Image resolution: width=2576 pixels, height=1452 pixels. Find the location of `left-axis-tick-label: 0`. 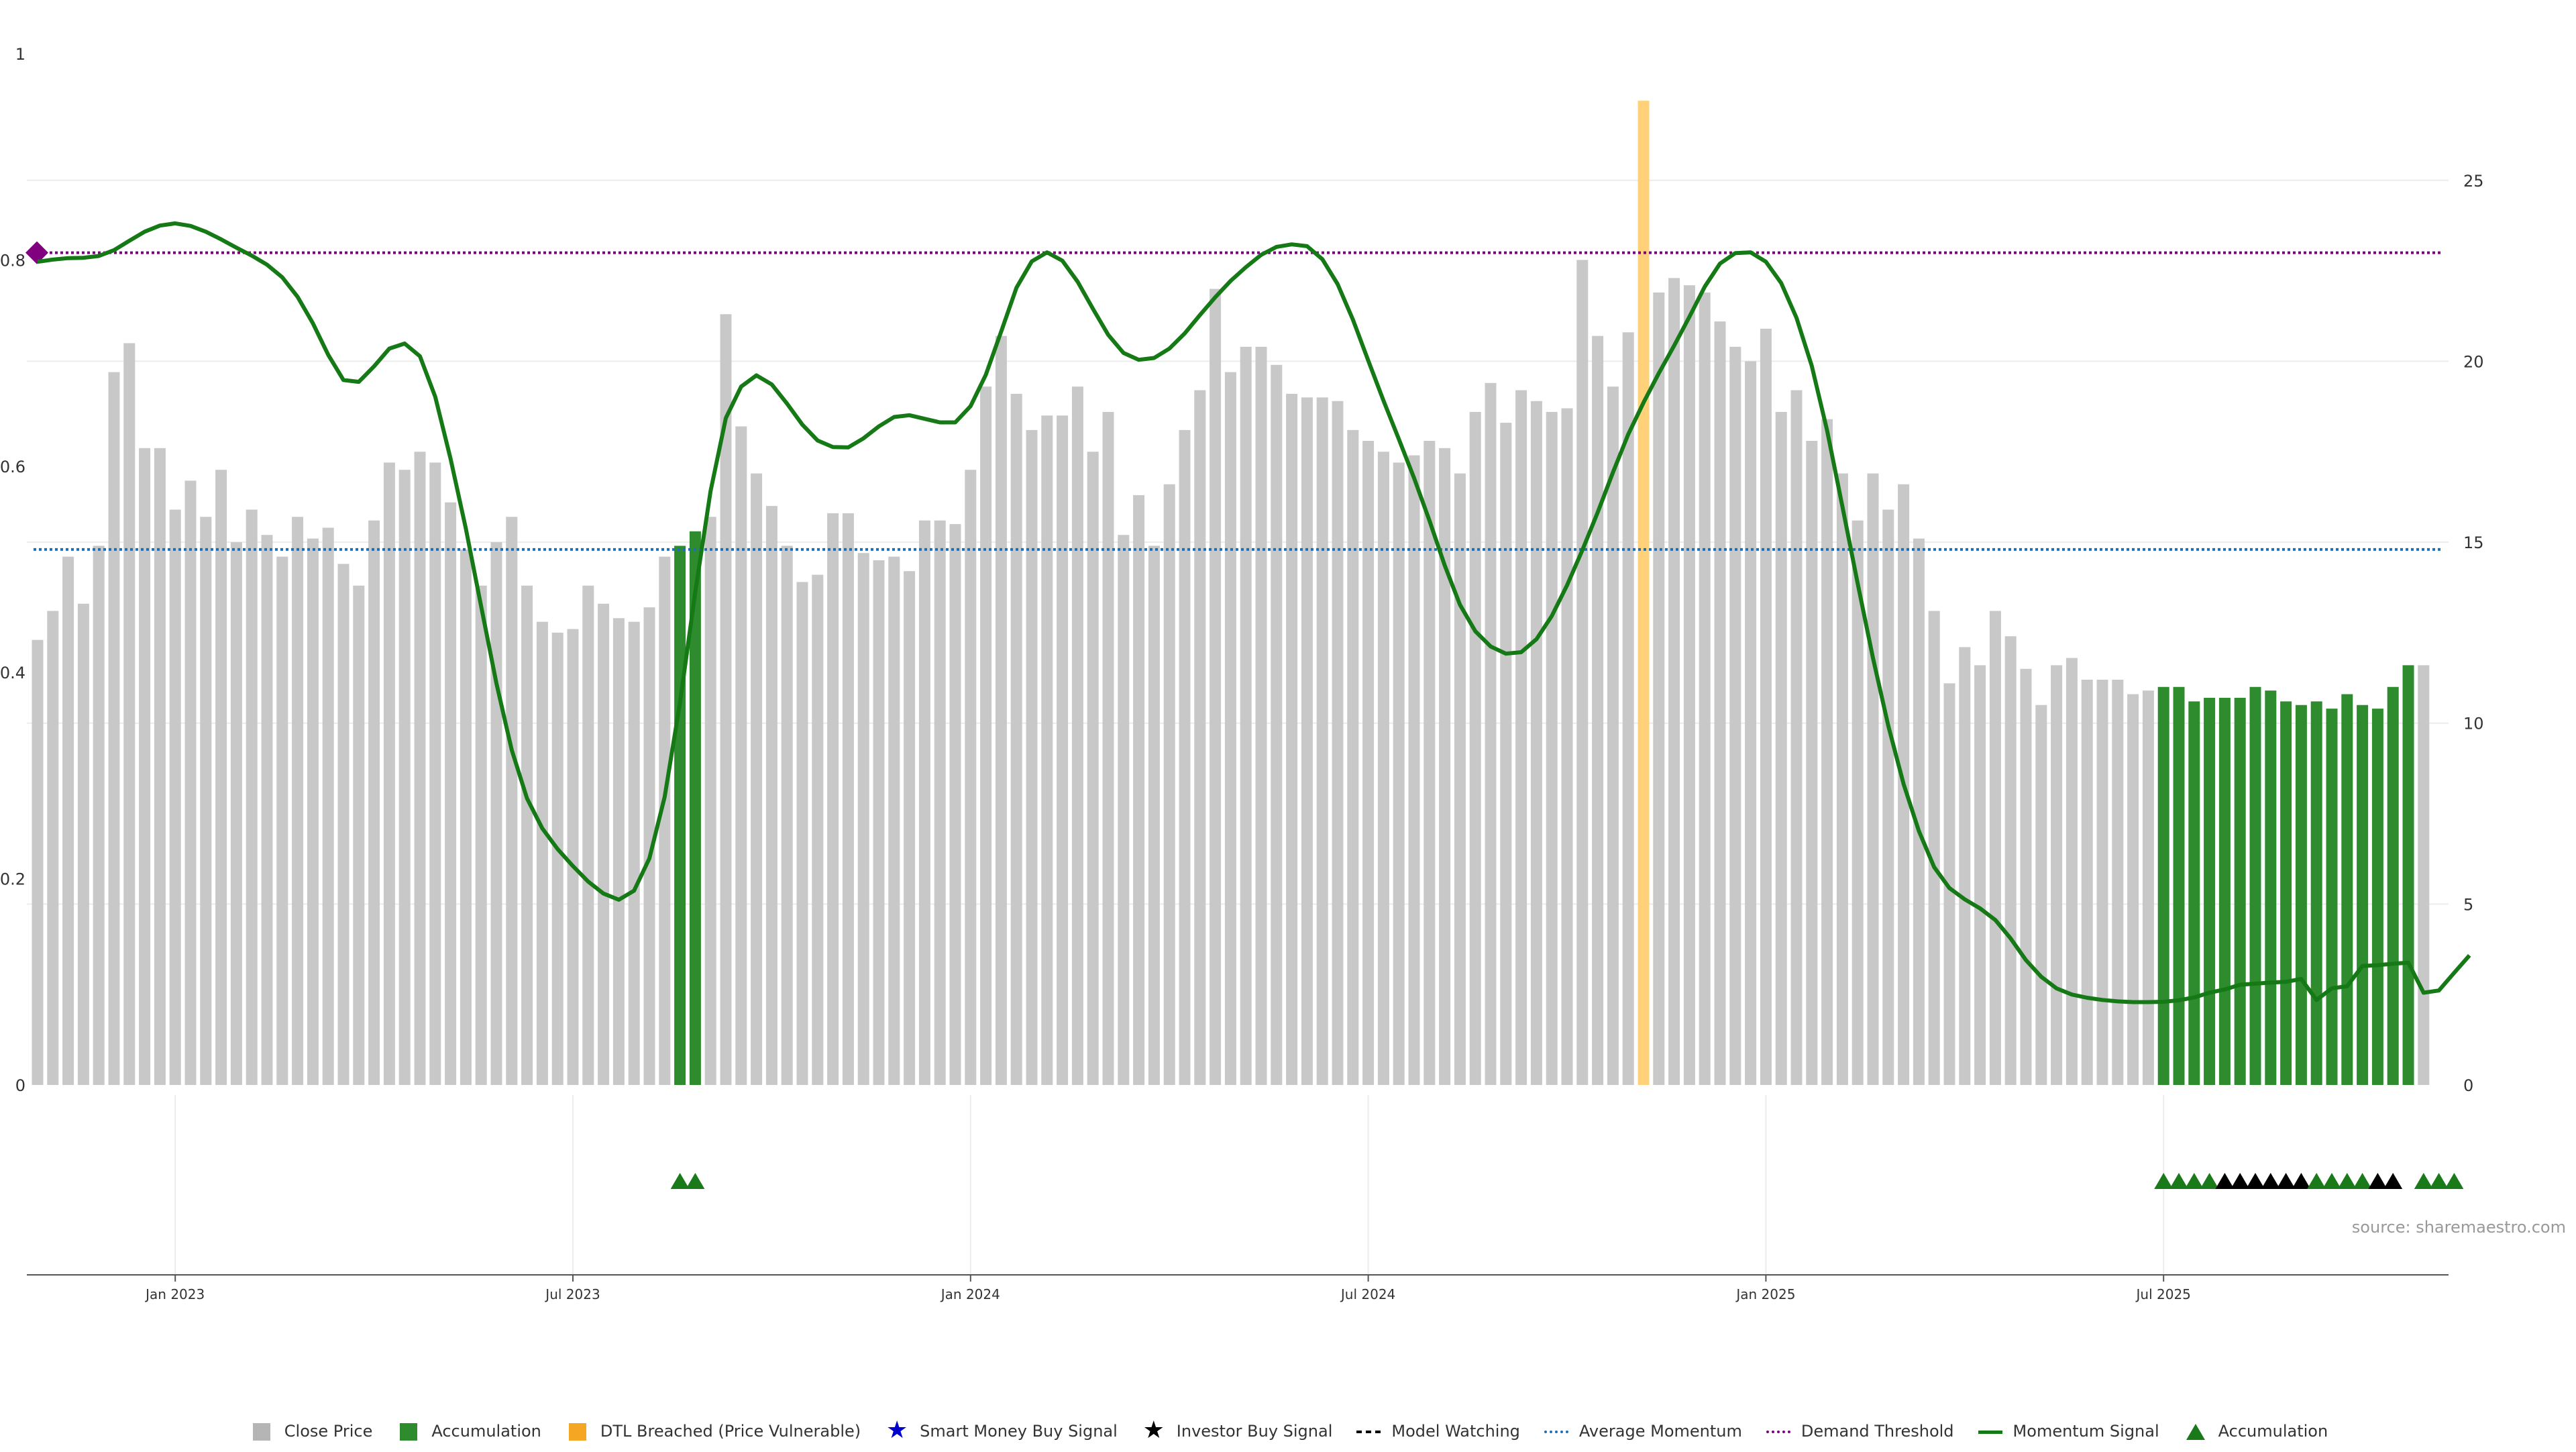

left-axis-tick-label: 0 is located at coordinates (20, 1086).